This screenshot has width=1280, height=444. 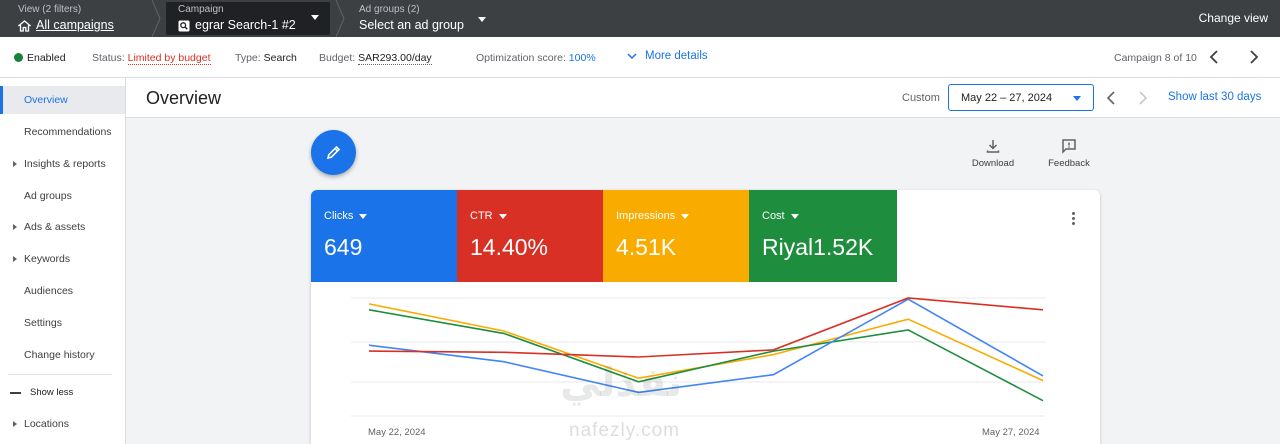 I want to click on next-campaign-icon, so click(x=1253, y=57).